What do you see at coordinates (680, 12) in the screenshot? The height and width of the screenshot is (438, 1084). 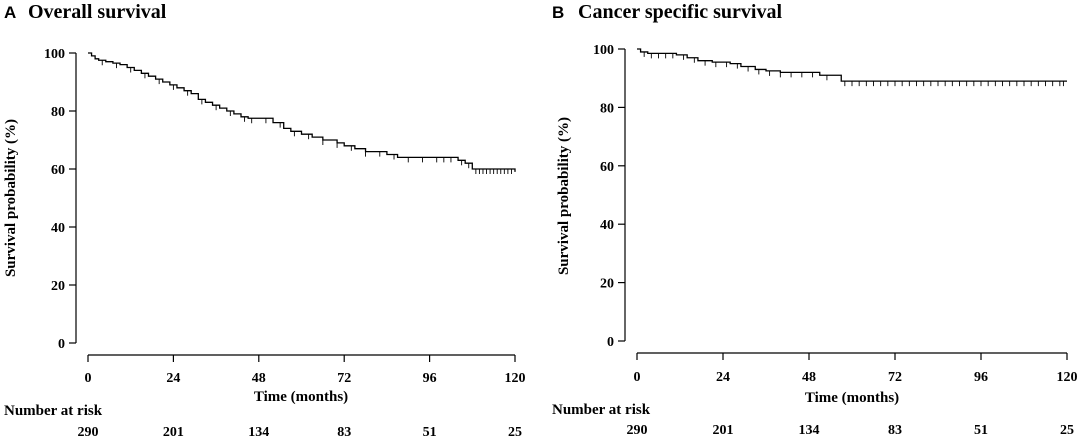 I see `panel-b-title: Cancer specific survival` at bounding box center [680, 12].